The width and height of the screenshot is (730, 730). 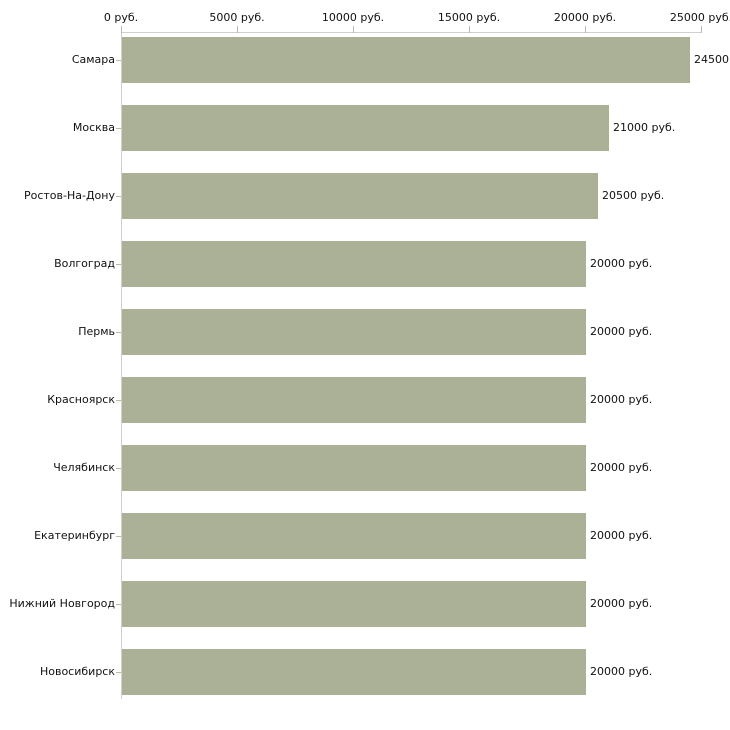 What do you see at coordinates (84, 467) in the screenshot?
I see `category-label: Челябинск` at bounding box center [84, 467].